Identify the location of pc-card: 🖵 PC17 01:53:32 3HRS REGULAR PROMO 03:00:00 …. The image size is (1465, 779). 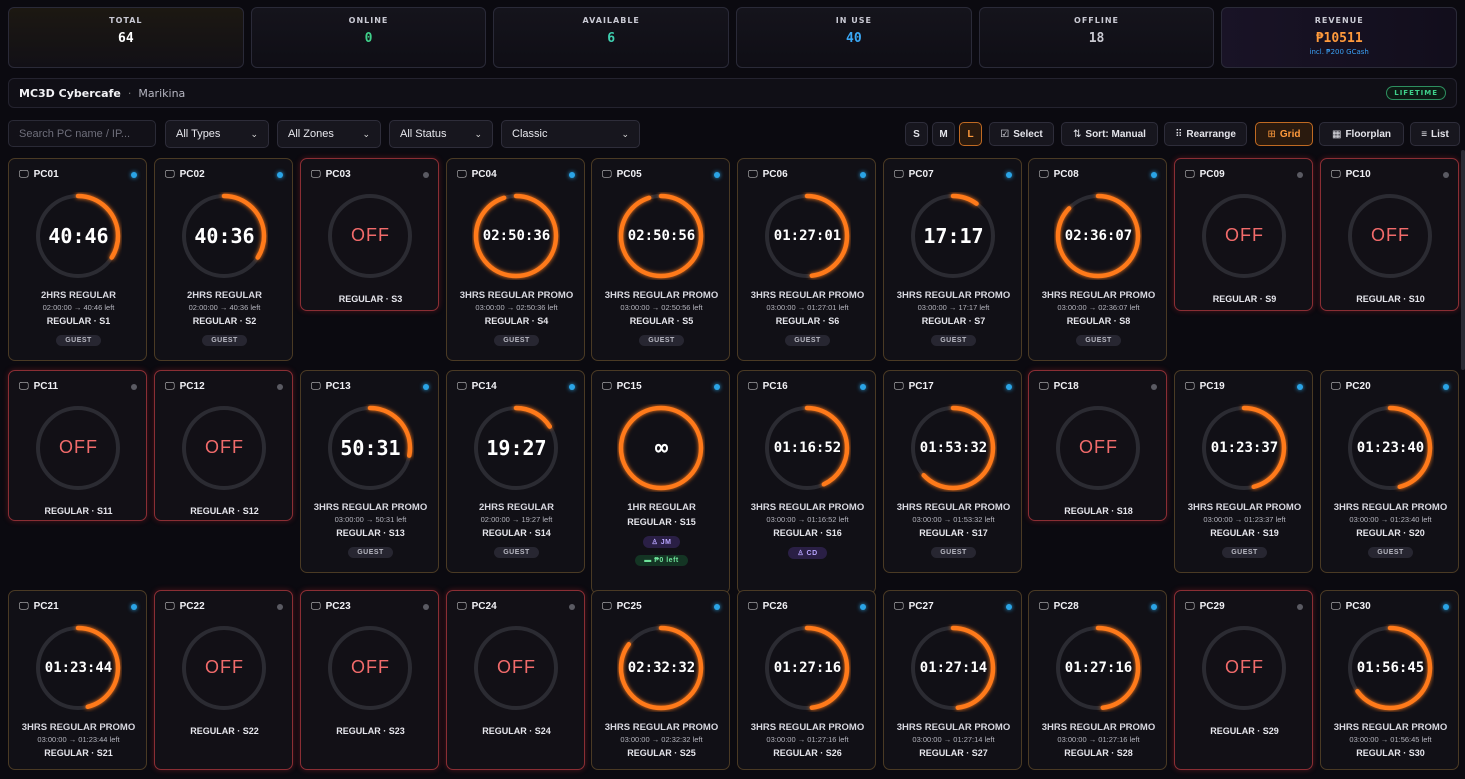
(952, 471).